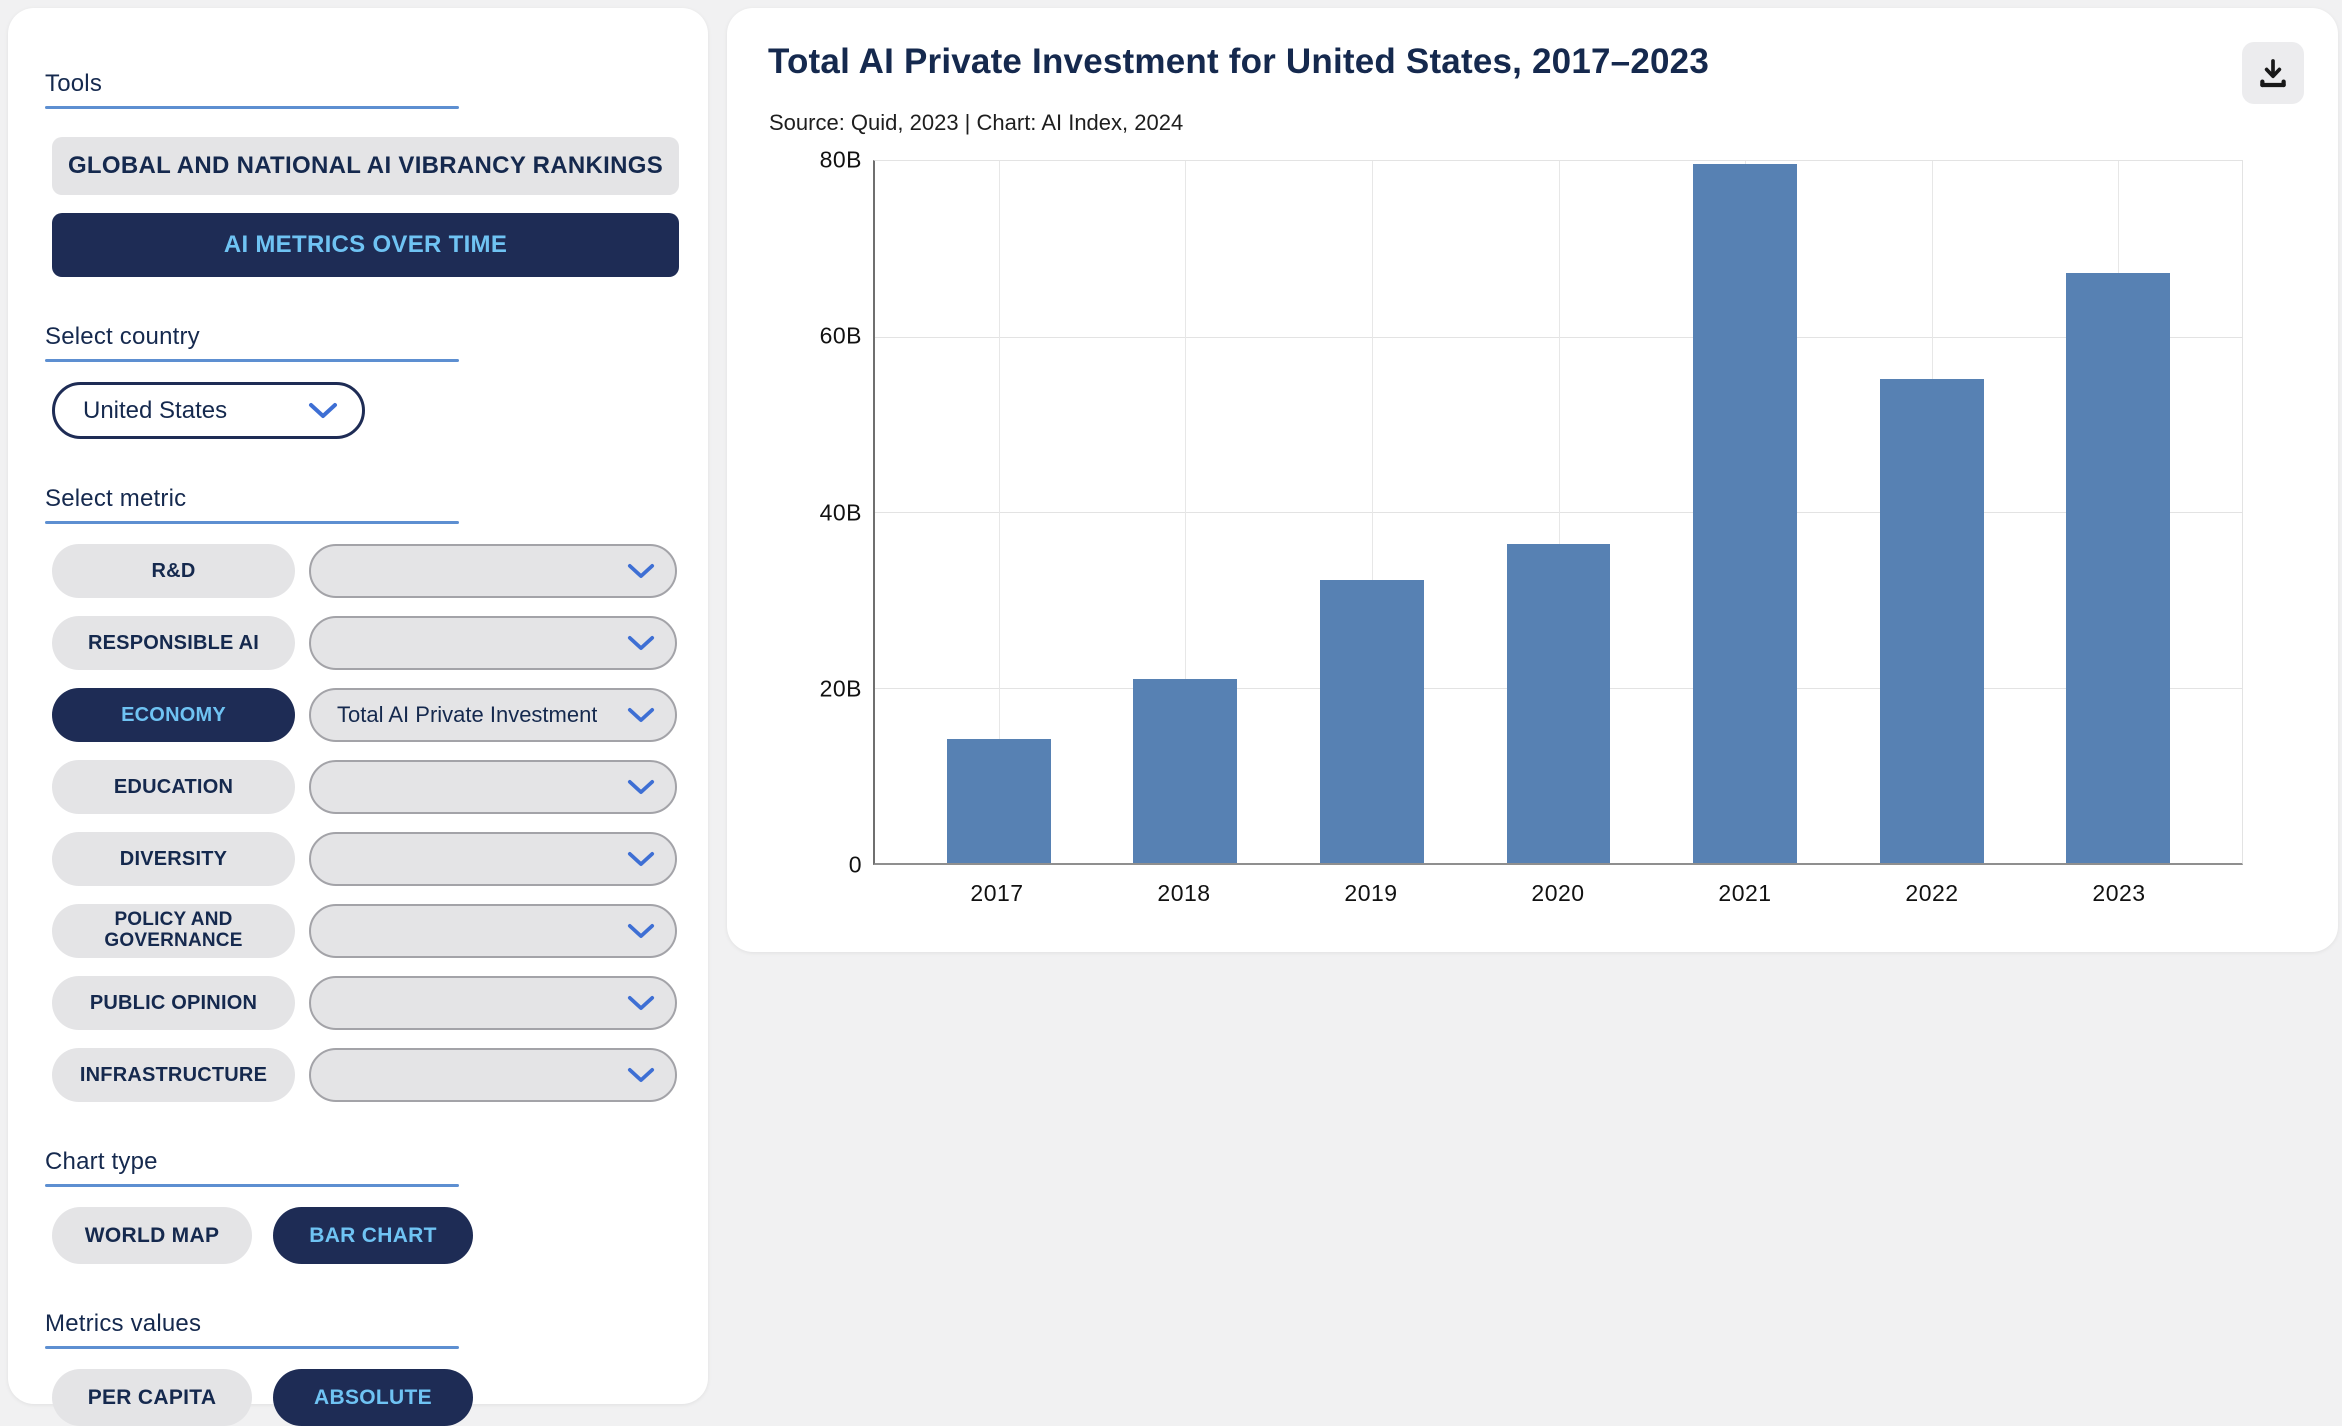  Describe the element at coordinates (1186, 512) in the screenshot. I see `gridline-v-2018` at that location.